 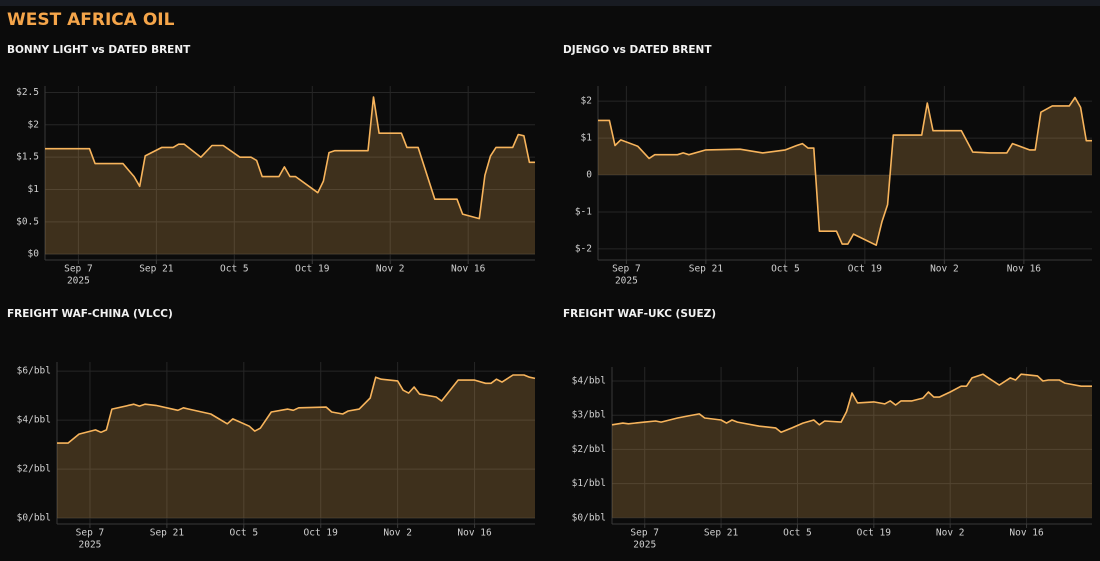 I want to click on top-bar, so click(x=550, y=3).